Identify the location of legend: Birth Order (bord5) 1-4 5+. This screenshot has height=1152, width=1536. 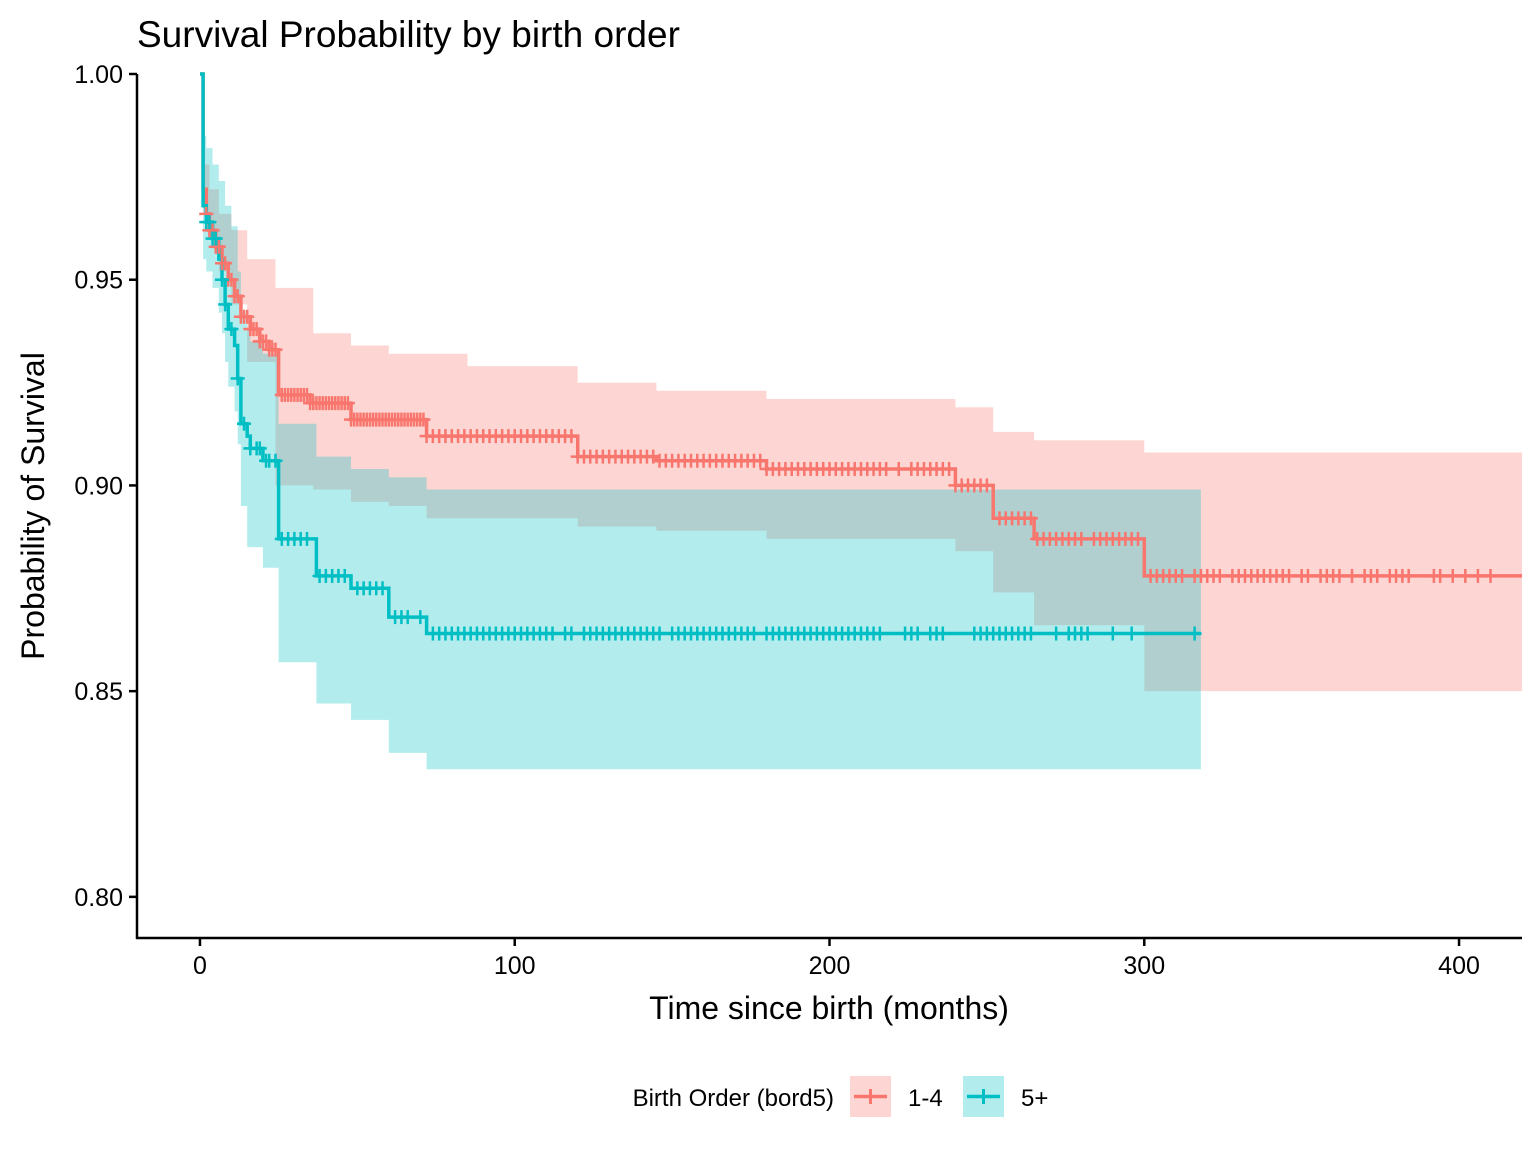
(840, 1096).